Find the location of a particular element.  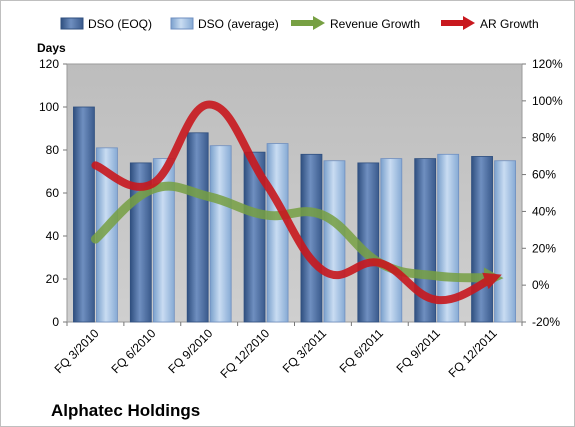

right-tick-label: -20% is located at coordinates (546, 322).